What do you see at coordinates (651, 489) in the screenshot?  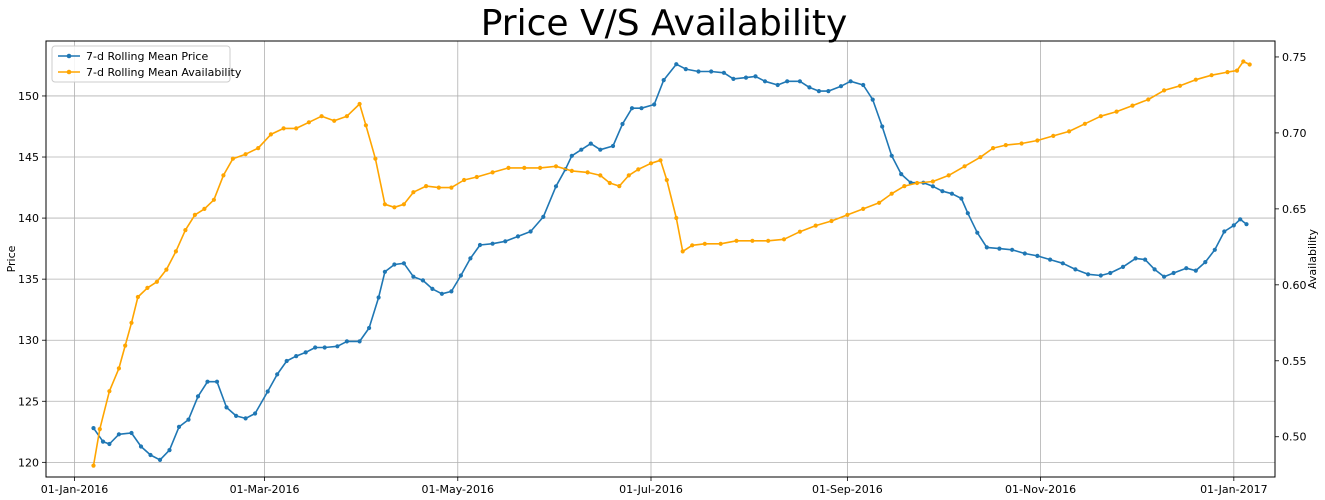 I see `x-tick-label: 01-Jul-2016` at bounding box center [651, 489].